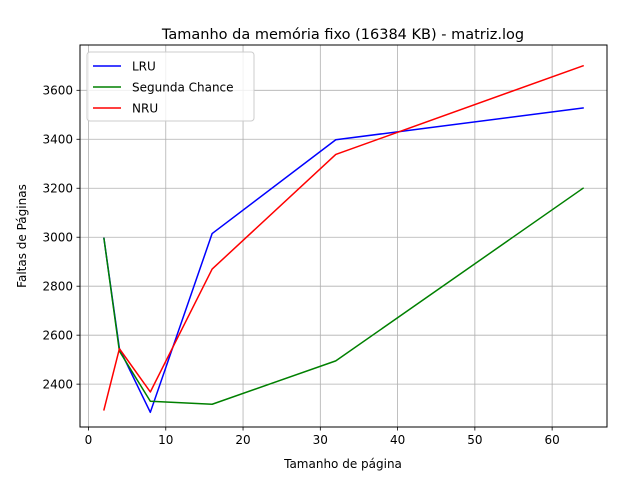 The width and height of the screenshot is (640, 480). I want to click on y-tick-label: 2400, so click(57, 384).